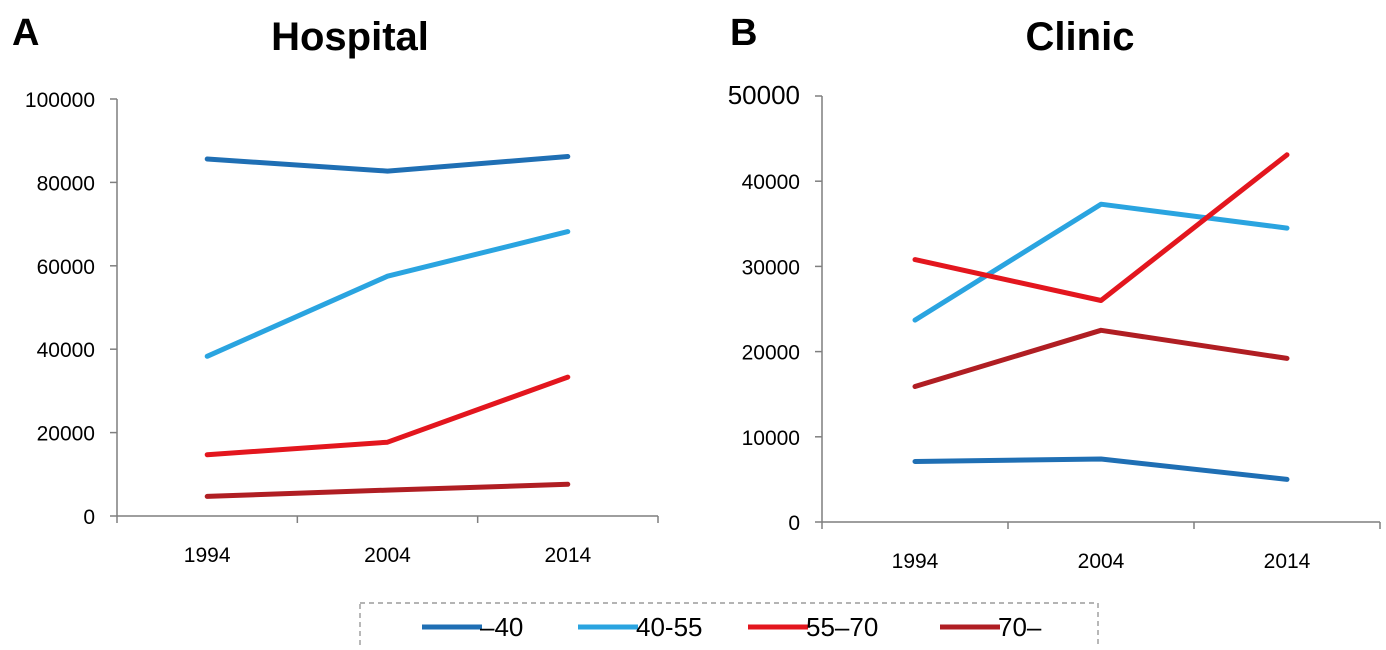 This screenshot has width=1386, height=650. Describe the element at coordinates (66, 267) in the screenshot. I see `y-tick-label-hospital: 60000` at that location.